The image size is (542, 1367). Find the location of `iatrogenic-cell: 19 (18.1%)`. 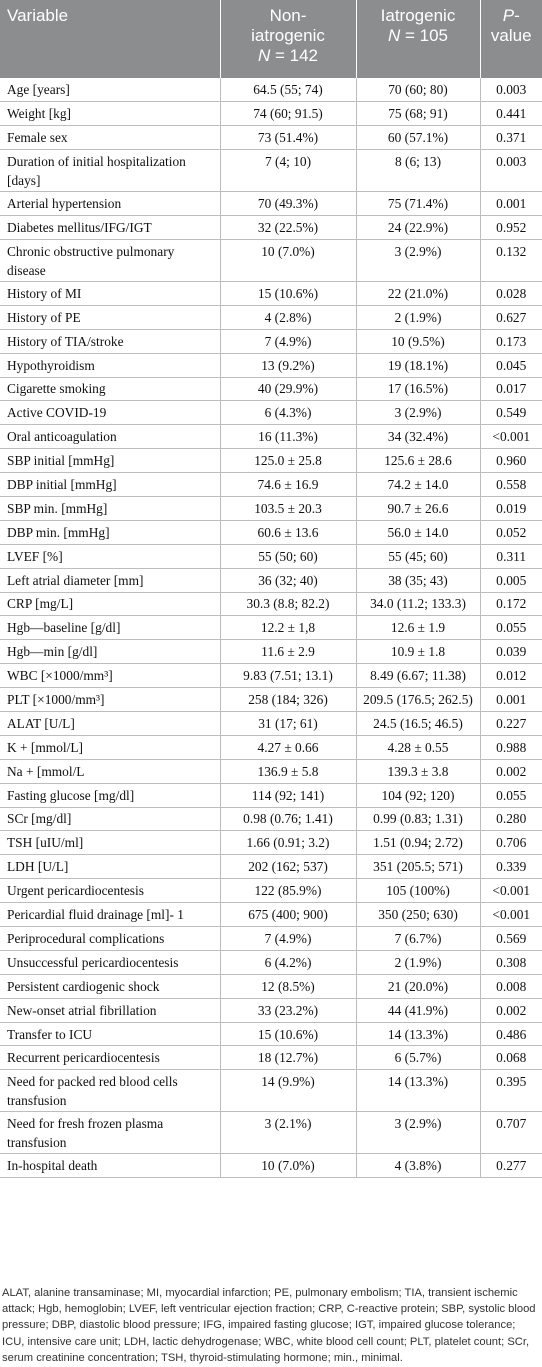

iatrogenic-cell: 19 (18.1%) is located at coordinates (417, 365).